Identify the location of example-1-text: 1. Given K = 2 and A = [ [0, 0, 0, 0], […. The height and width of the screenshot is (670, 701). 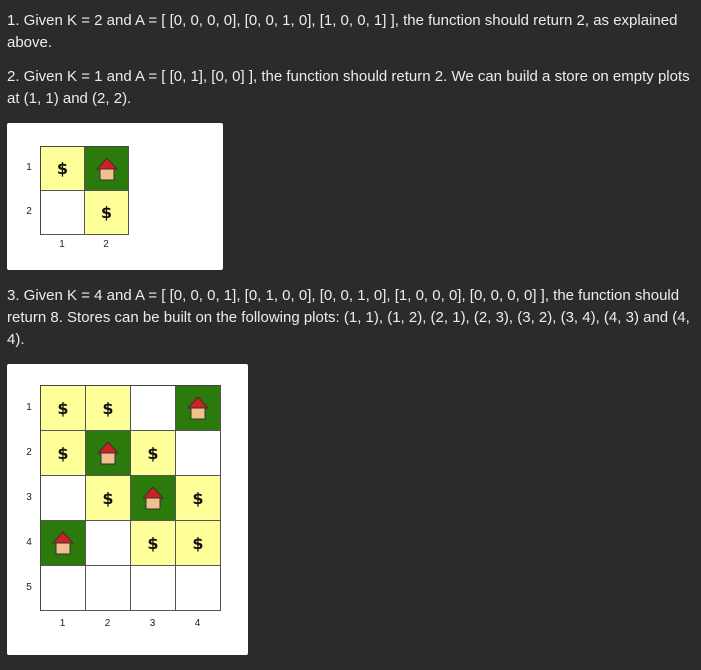
(342, 31).